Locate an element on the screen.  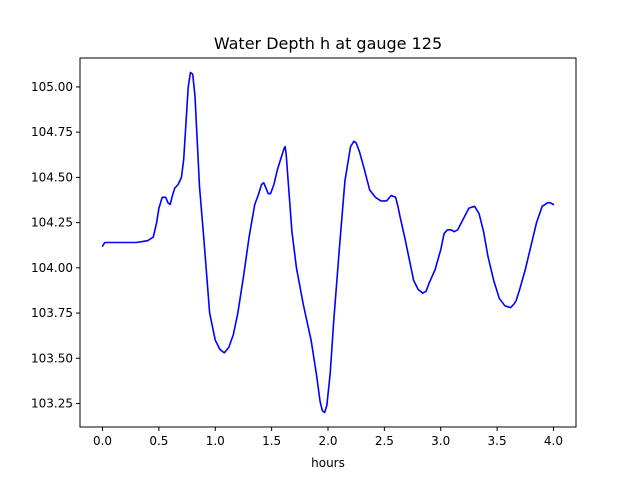
x-tick-label: 0.5 is located at coordinates (158, 441).